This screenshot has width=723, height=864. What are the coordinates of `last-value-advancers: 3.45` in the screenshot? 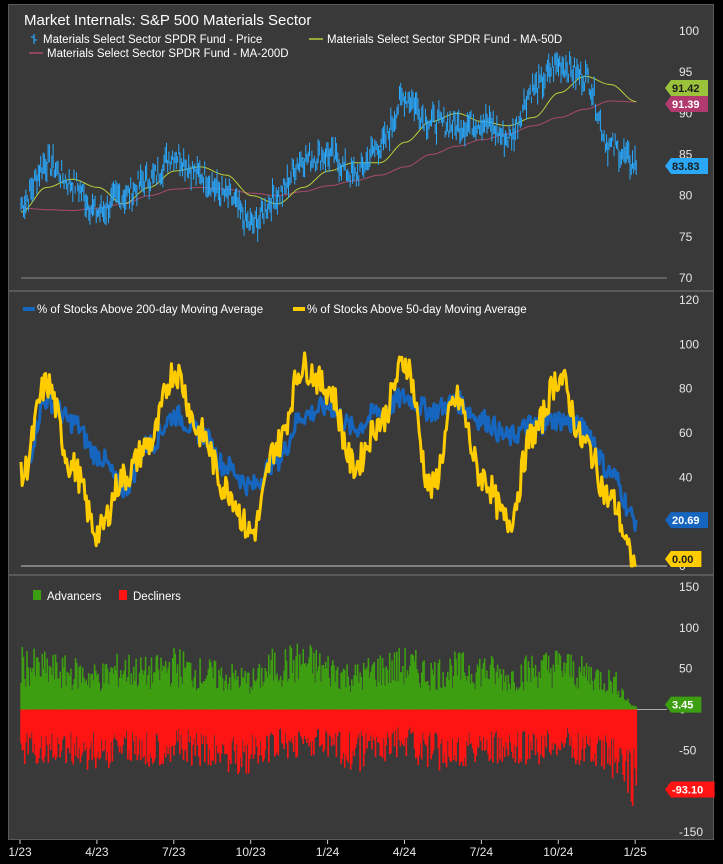 It's located at (682, 706).